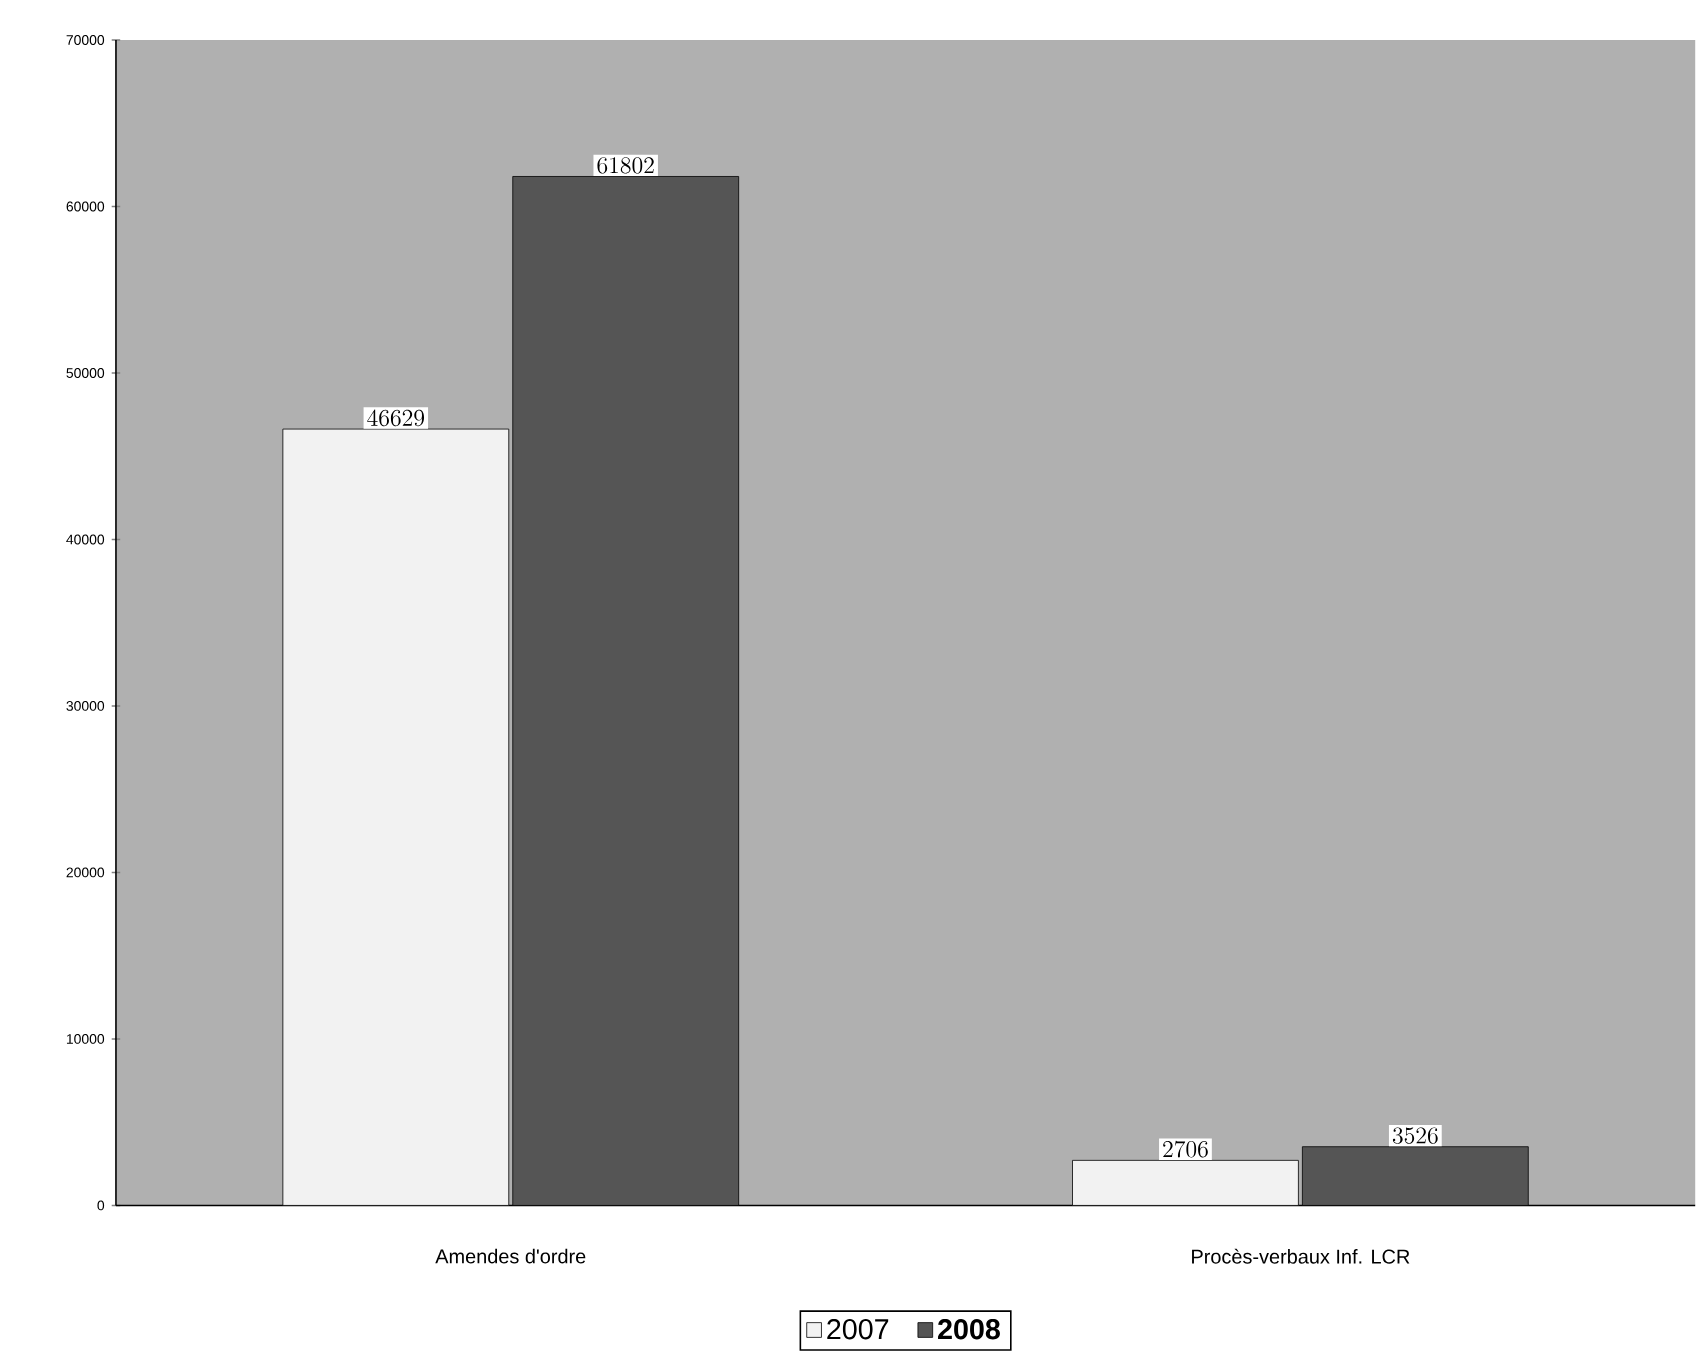 The width and height of the screenshot is (1696, 1372). Describe the element at coordinates (1415, 1136) in the screenshot. I see `data-label: 3526` at that location.